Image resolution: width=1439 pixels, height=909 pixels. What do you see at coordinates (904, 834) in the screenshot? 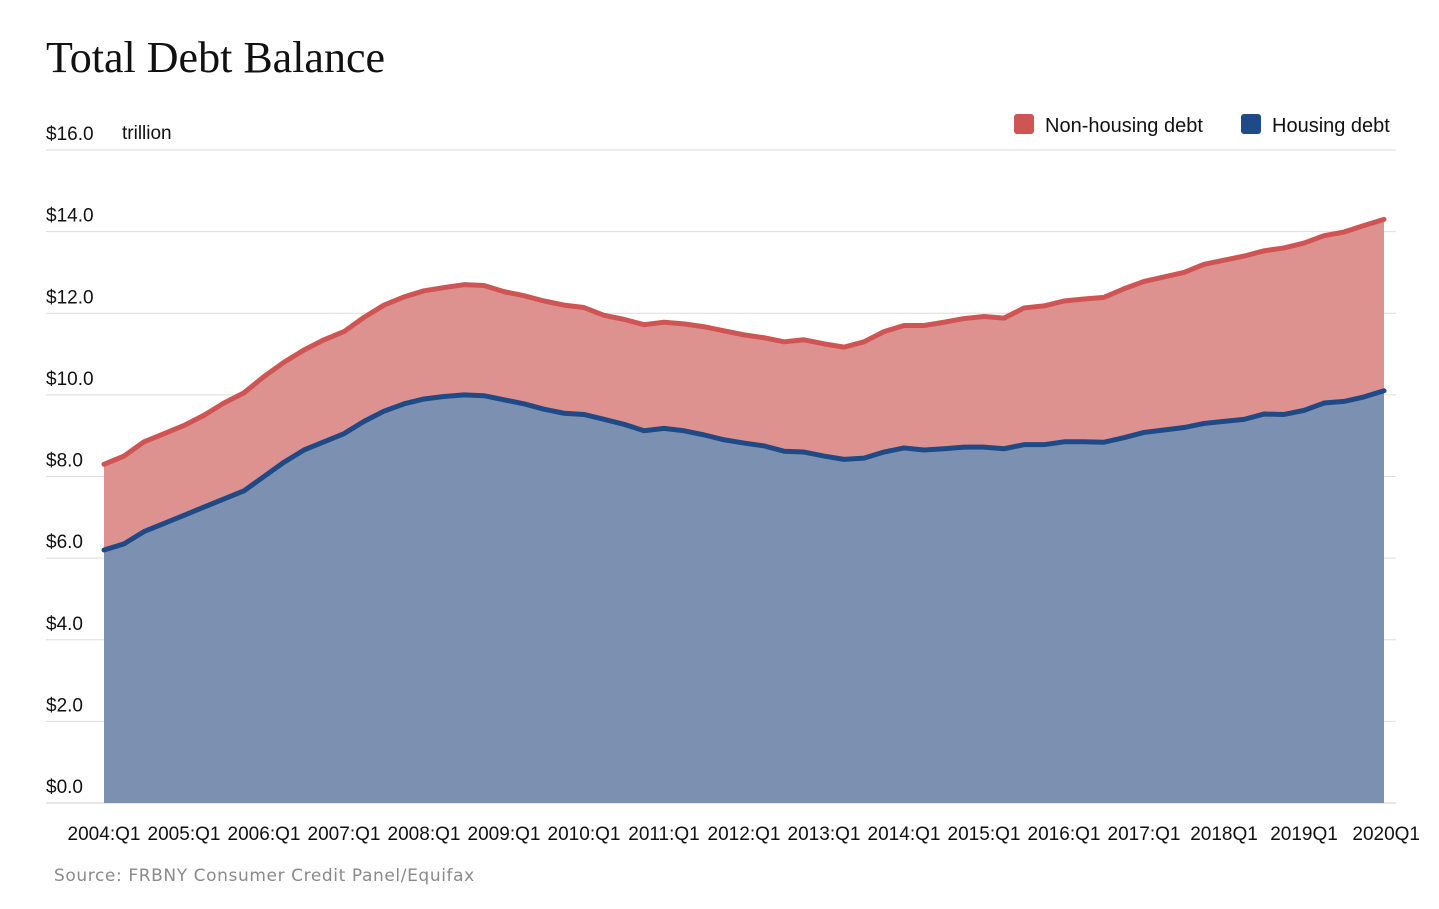
I see `x-tick-label: 2014:Q1` at bounding box center [904, 834].